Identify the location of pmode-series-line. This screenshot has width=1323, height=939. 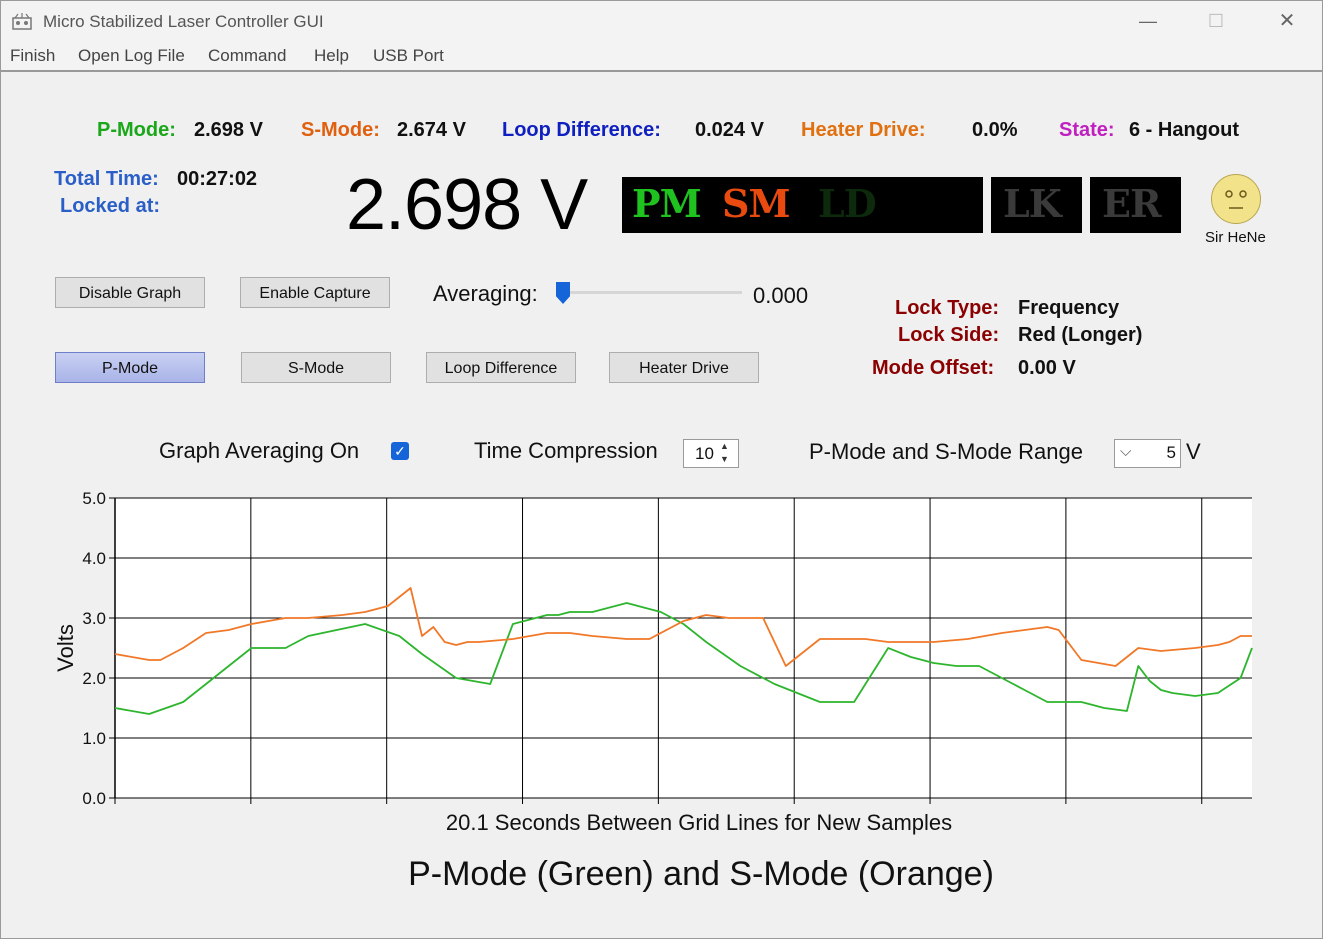
(683, 658).